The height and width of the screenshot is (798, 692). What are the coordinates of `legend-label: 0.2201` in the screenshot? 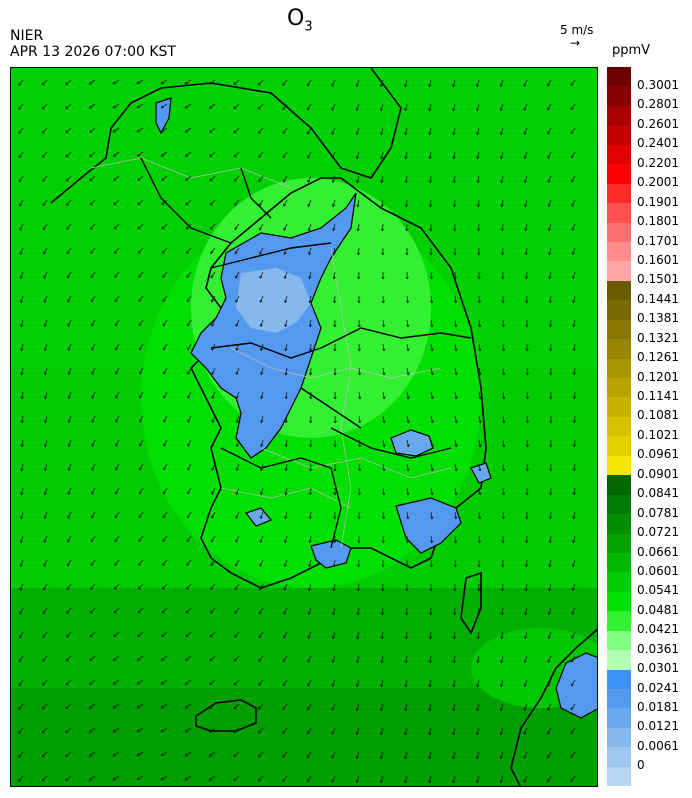 It's located at (658, 162).